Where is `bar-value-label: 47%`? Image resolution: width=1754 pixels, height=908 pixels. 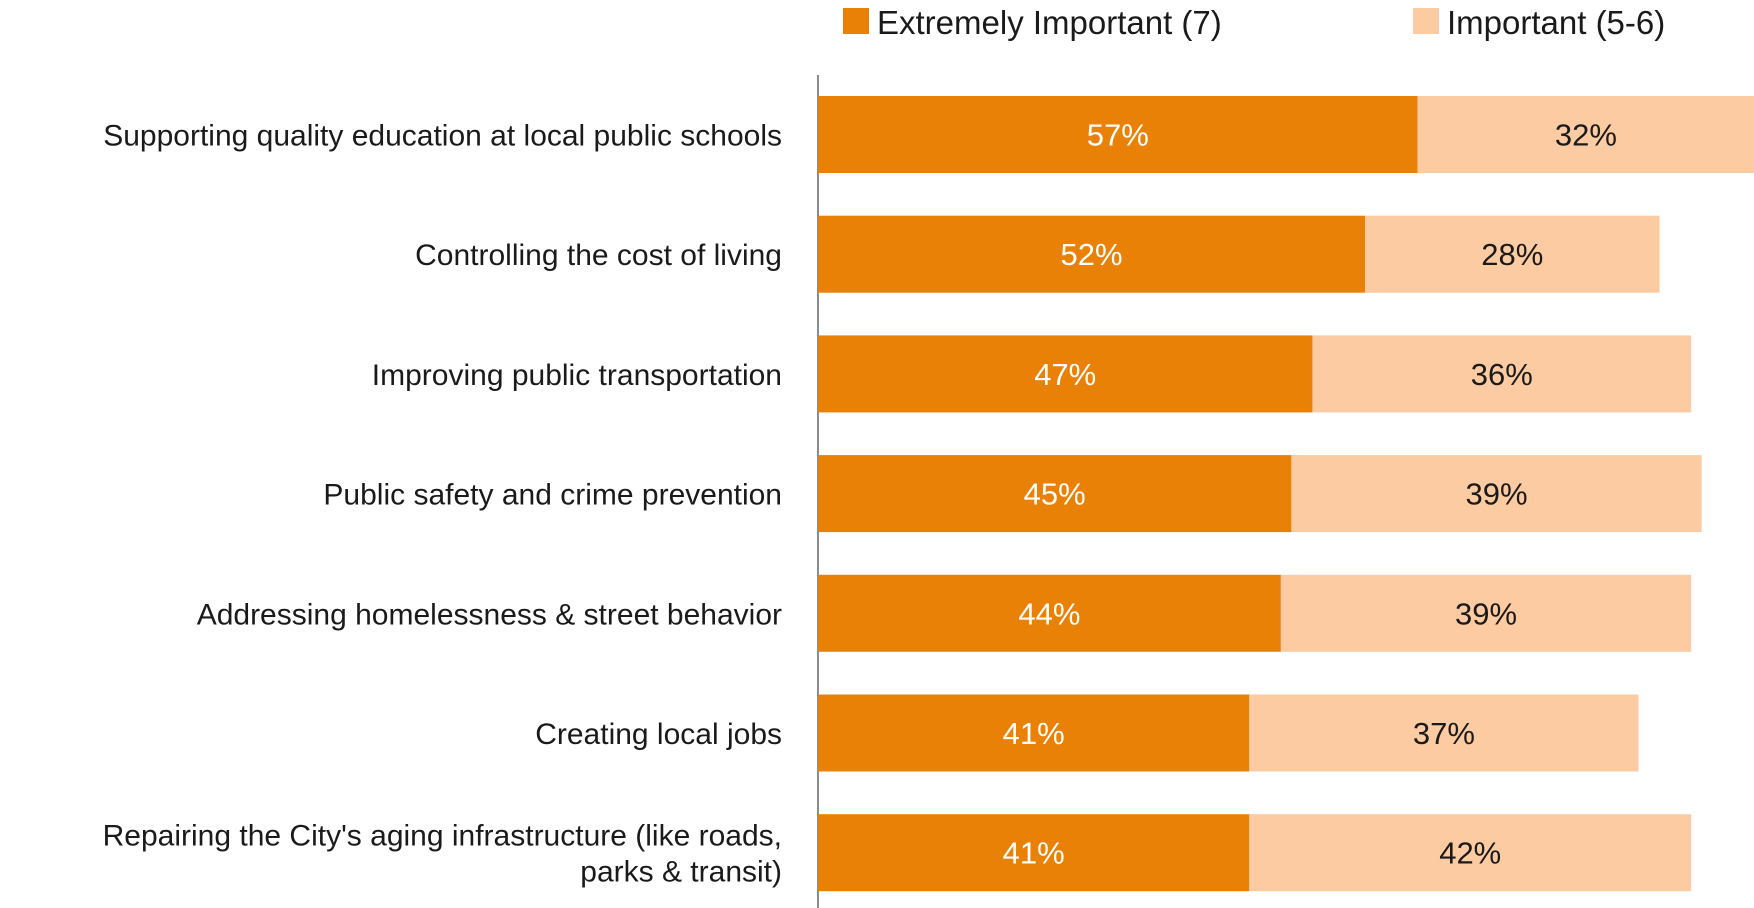
bar-value-label: 47% is located at coordinates (1065, 374).